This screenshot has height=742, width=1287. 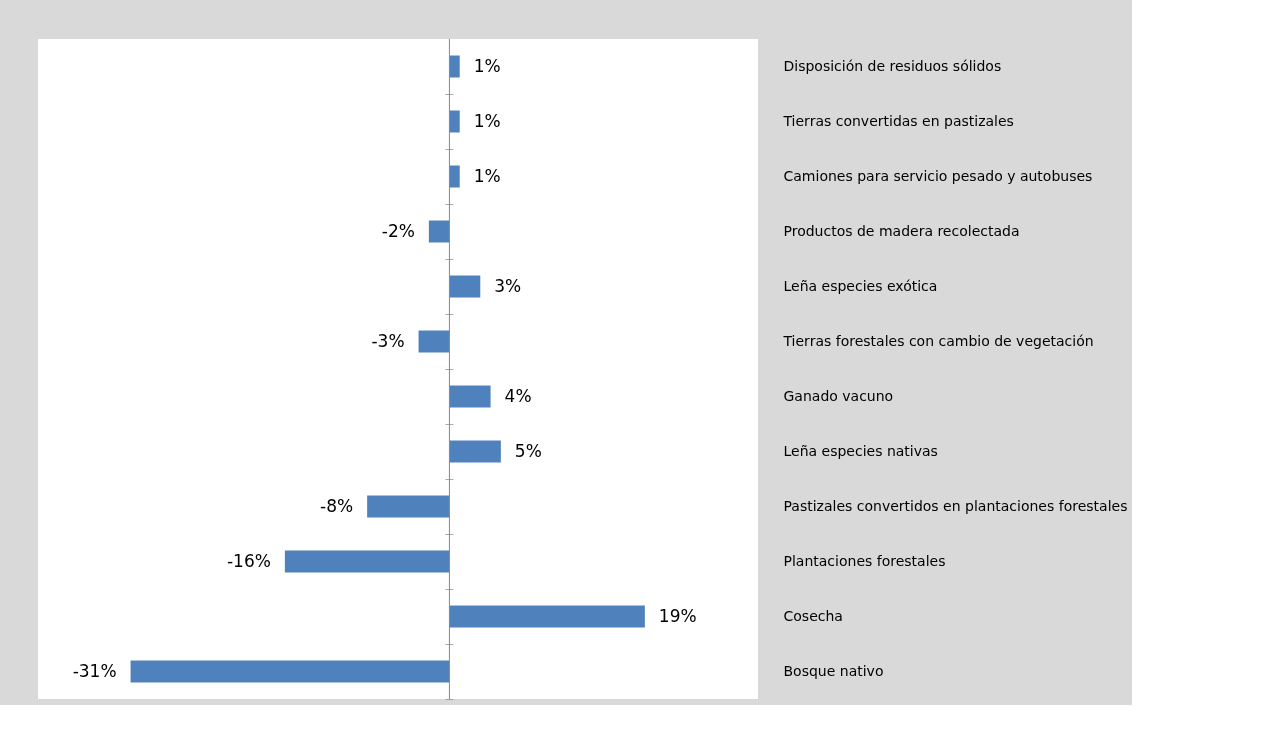 I want to click on data-label: 4%, so click(x=518, y=395).